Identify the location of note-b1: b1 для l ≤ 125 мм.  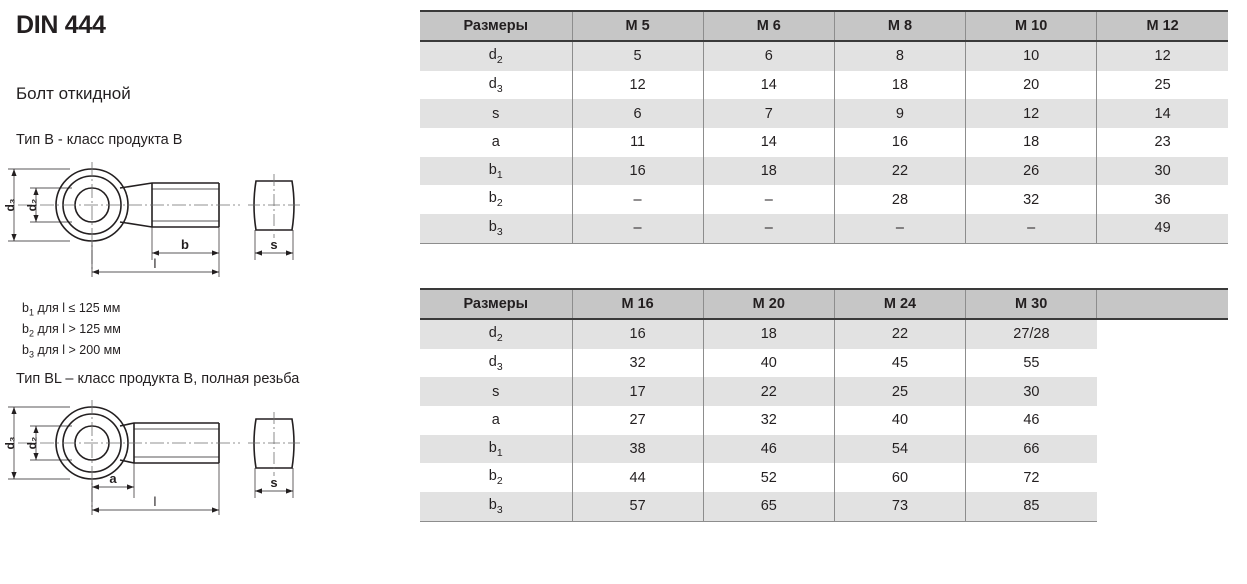
(71, 310).